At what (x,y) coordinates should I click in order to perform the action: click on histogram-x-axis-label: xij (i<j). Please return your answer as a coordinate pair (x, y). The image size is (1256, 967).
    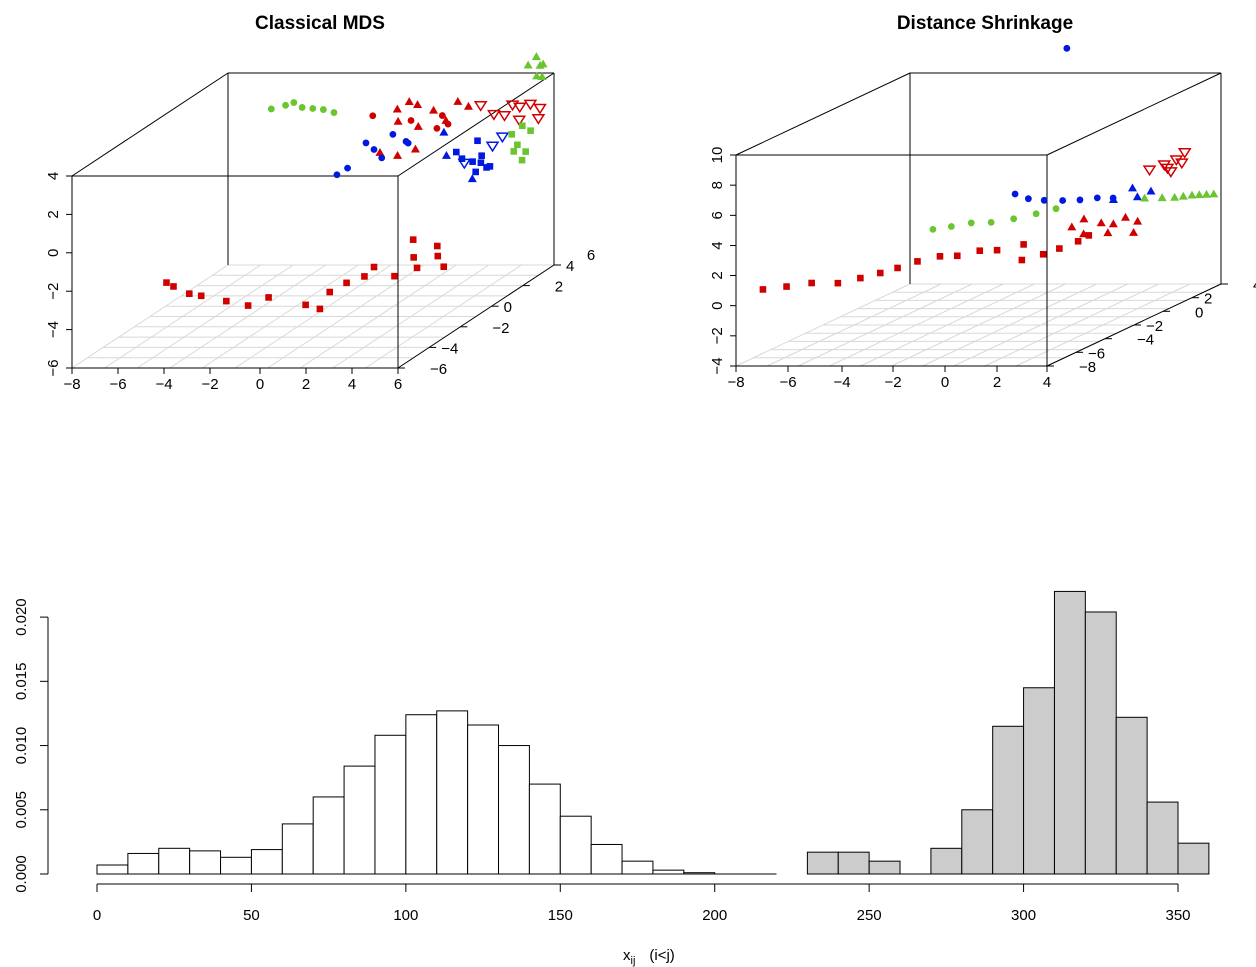
    Looking at the image, I should click on (649, 957).